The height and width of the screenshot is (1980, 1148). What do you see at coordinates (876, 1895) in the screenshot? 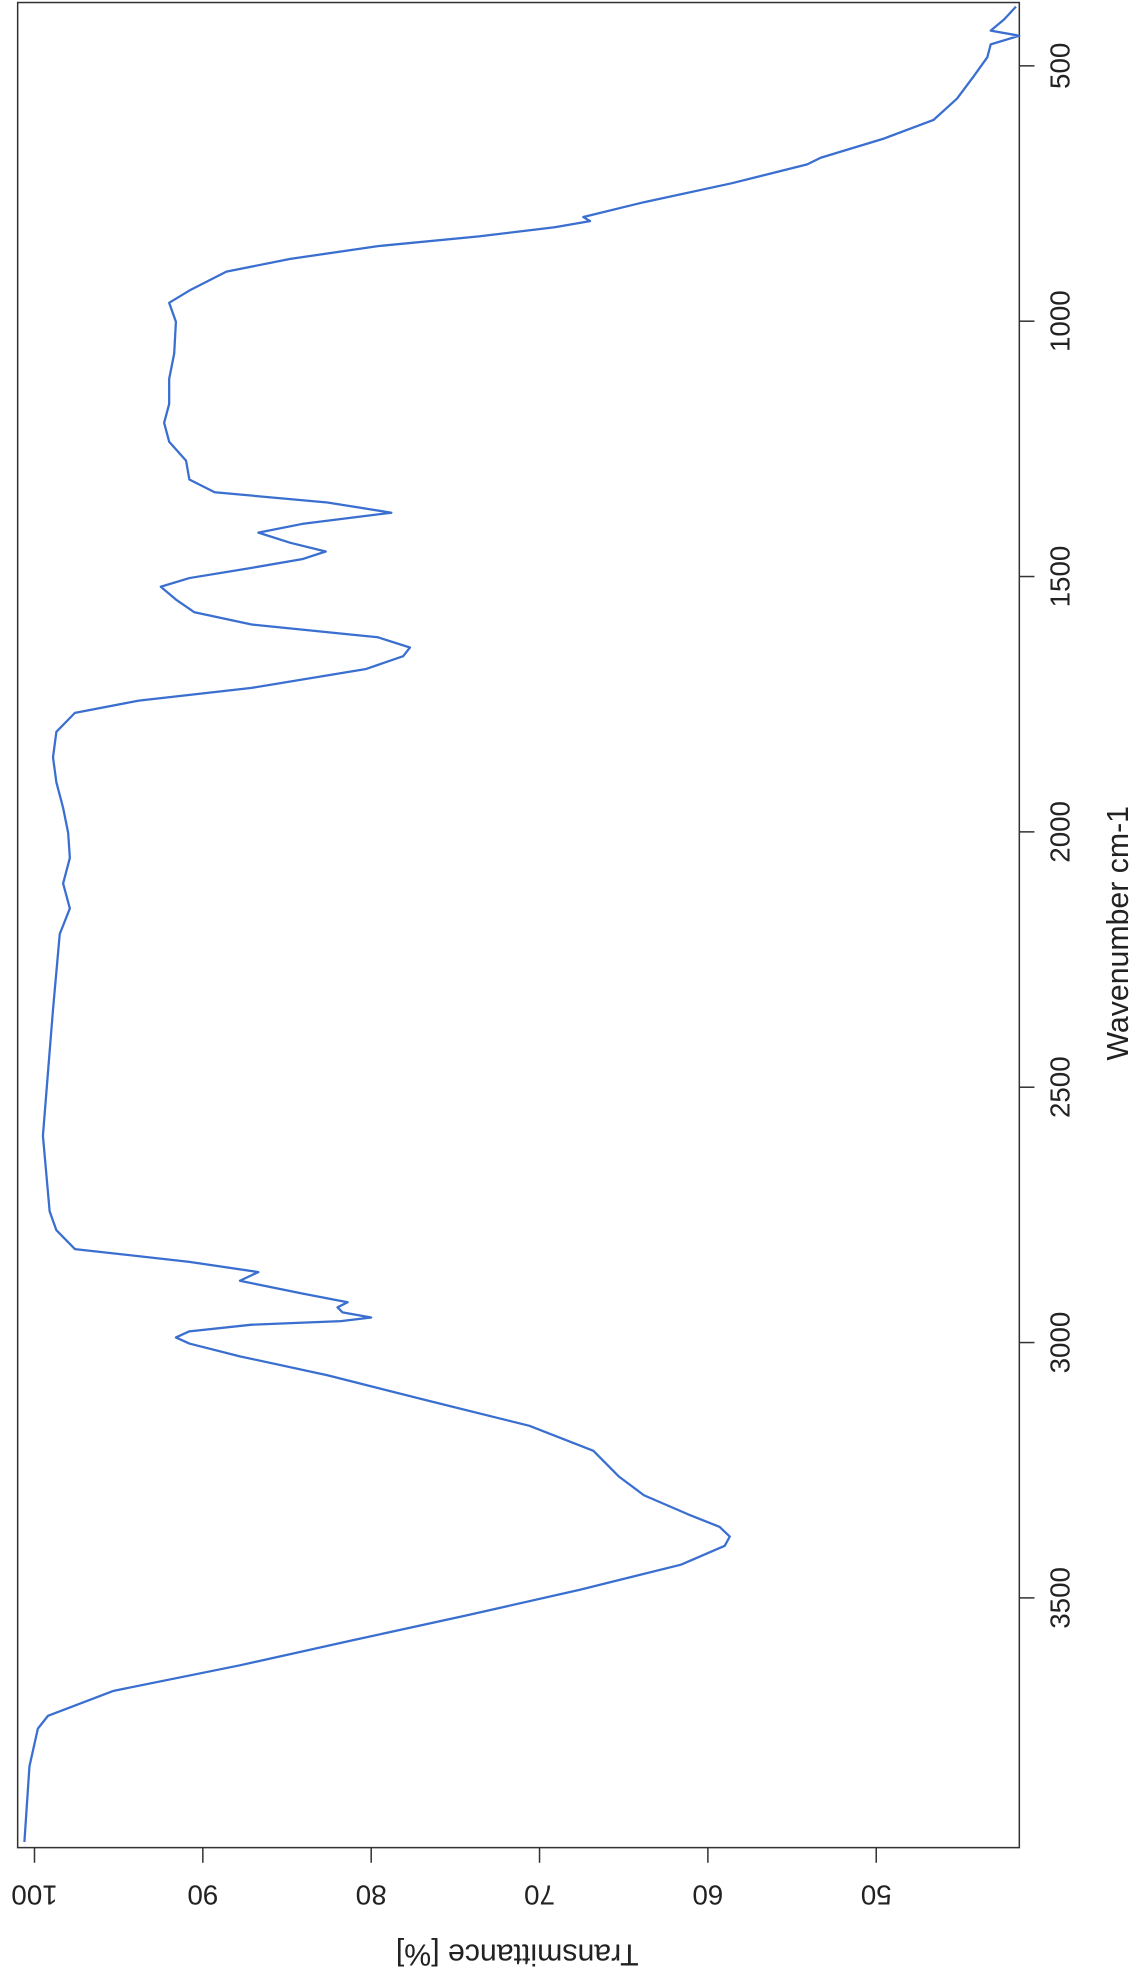
I see `y-tick-label: 50` at bounding box center [876, 1895].